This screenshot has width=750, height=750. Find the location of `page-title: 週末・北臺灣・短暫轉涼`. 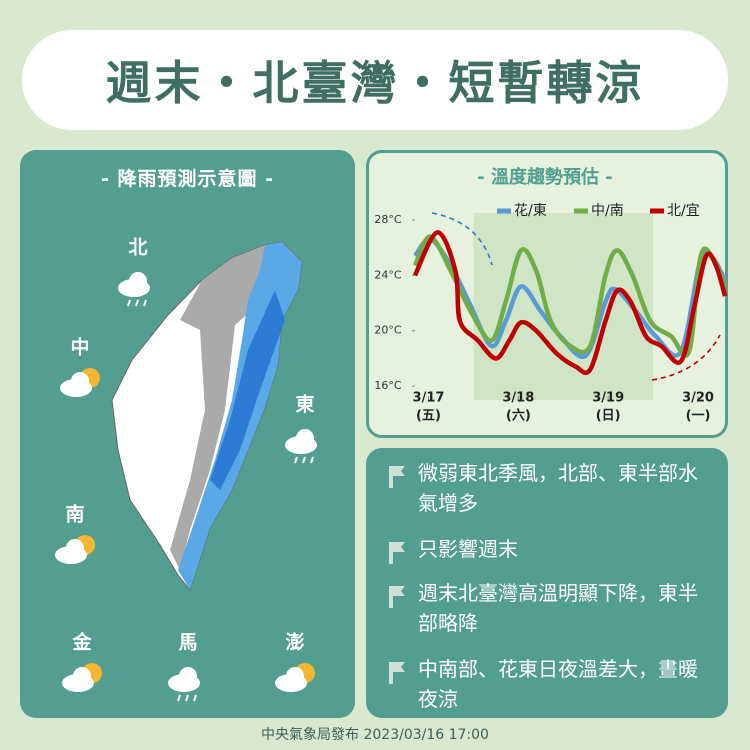

page-title: 週末・北臺灣・短暫轉涼 is located at coordinates (375, 83).